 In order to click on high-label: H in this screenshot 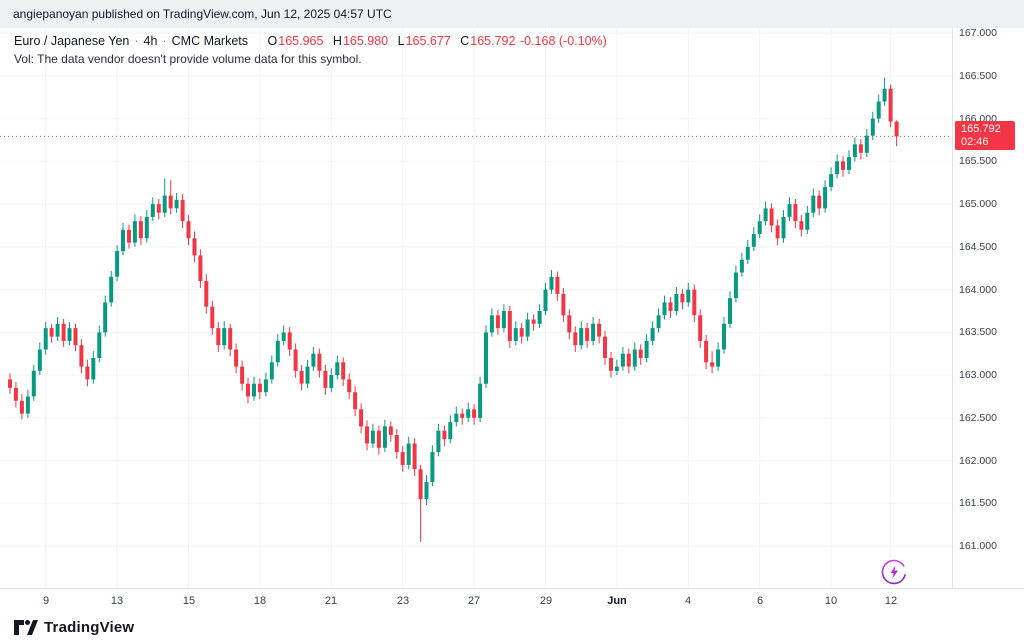, I will do `click(337, 41)`.